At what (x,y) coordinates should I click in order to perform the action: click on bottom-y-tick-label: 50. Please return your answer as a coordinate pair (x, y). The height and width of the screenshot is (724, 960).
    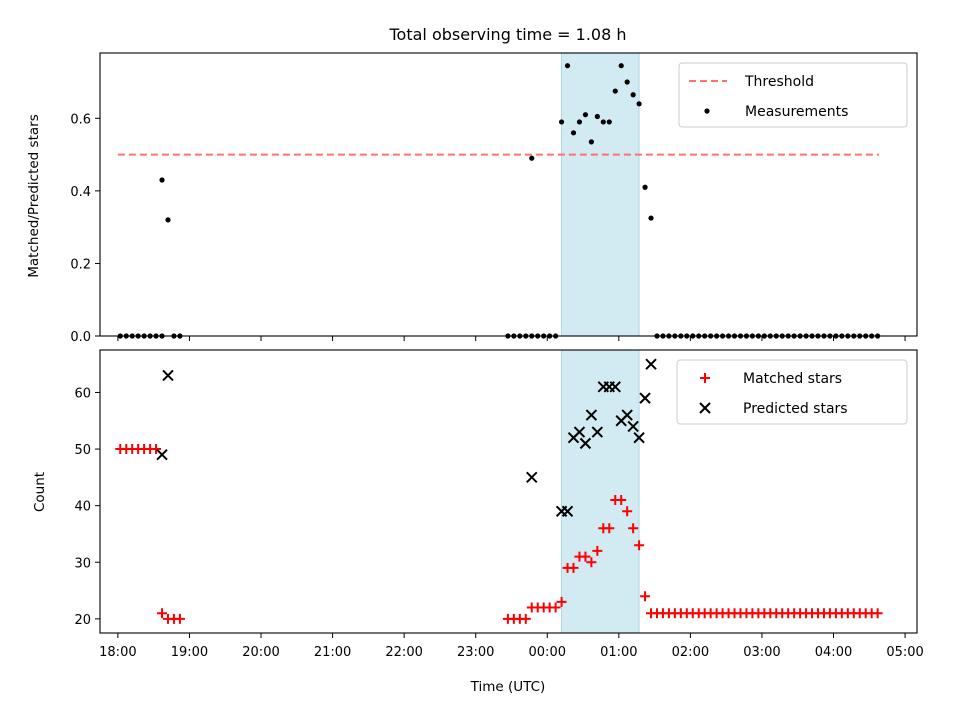
    Looking at the image, I should click on (82, 450).